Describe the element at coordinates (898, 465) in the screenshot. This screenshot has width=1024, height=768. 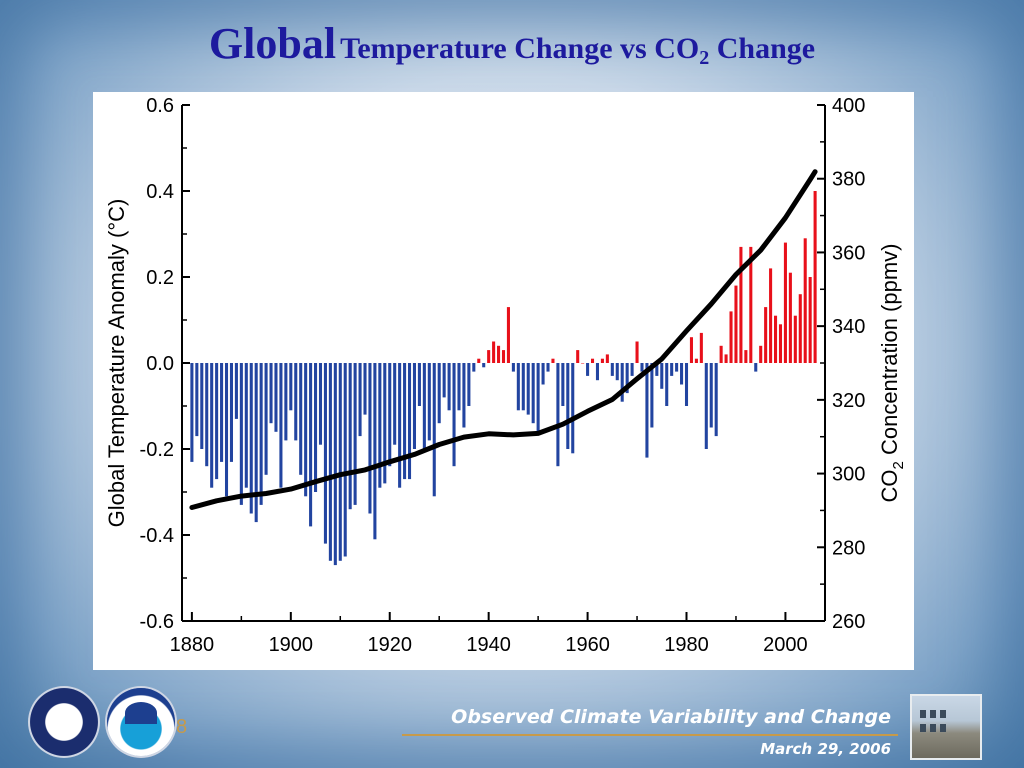
I see `right-axis-title-subscript: 2` at that location.